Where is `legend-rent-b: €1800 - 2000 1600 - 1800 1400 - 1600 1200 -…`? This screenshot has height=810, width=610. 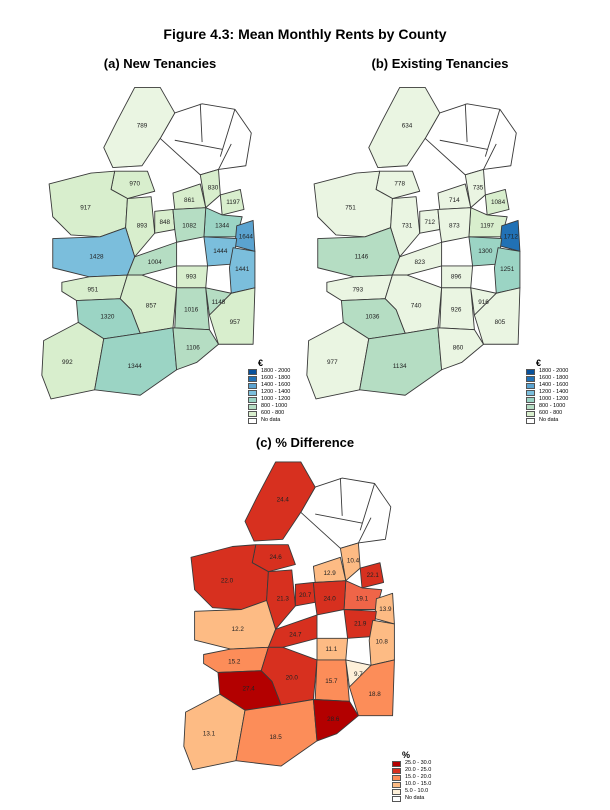
legend-rent-b: €1800 - 2000 1600 - 1800 1400 - 1600 1200 -… is located at coordinates (547, 391).